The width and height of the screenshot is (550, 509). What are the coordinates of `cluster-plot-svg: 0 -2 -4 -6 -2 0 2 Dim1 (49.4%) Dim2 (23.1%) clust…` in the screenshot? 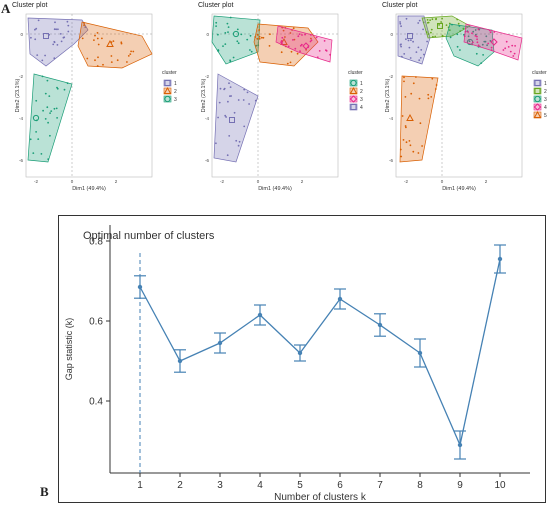 It's located at (282, 102).